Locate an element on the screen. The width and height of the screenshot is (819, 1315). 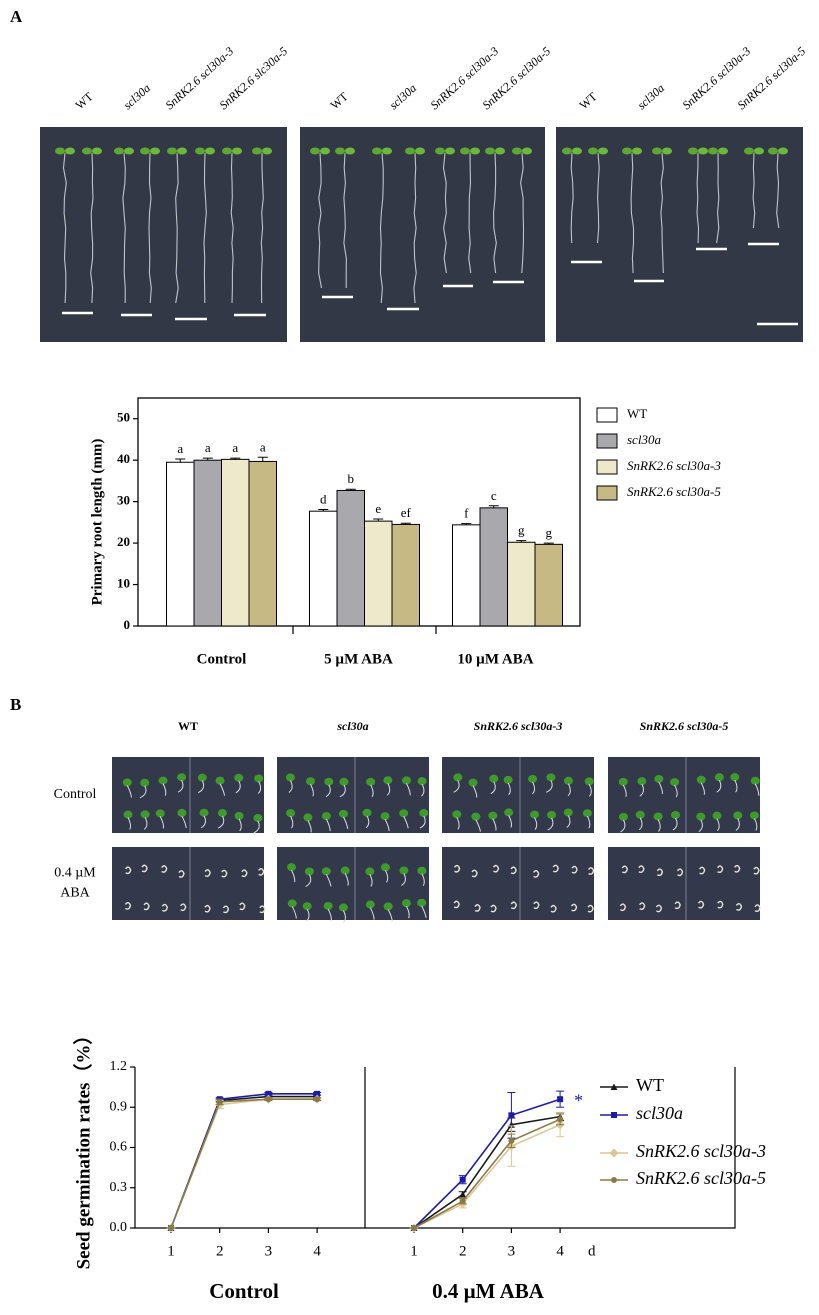
legend-label: SnRK2.6 scl30a-3 is located at coordinates (701, 1151).